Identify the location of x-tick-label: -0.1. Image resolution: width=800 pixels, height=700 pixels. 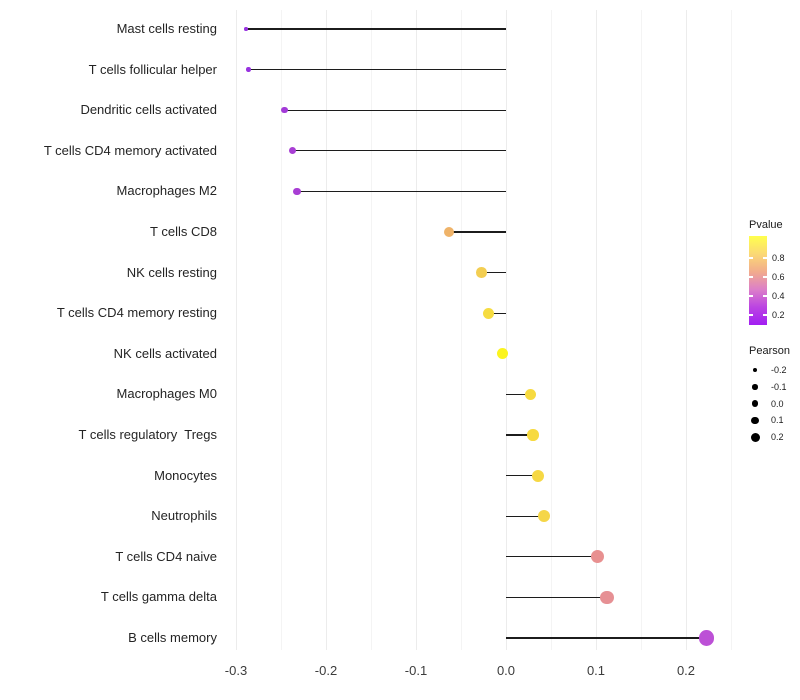
(416, 670).